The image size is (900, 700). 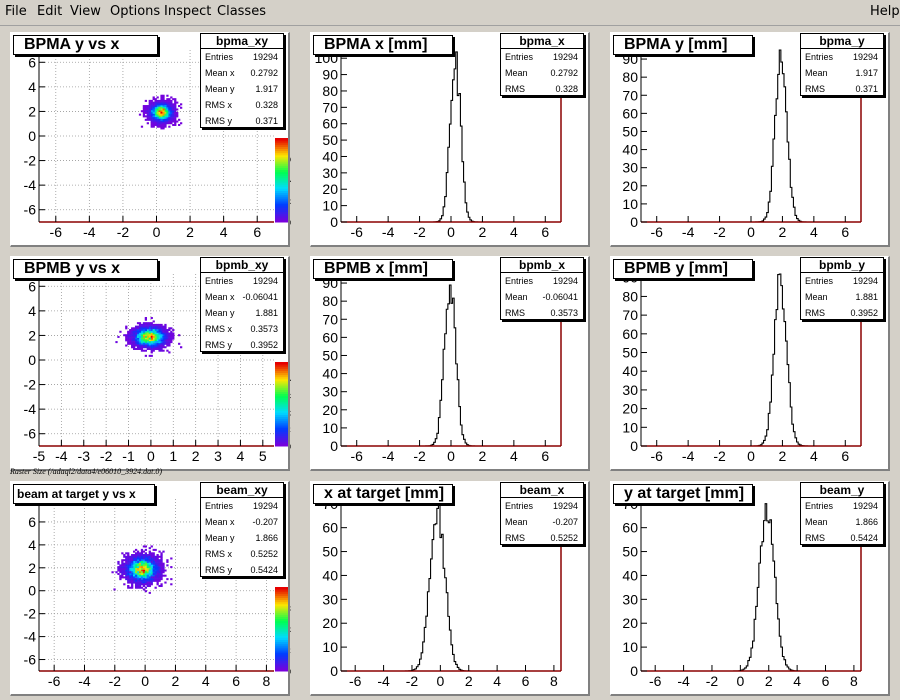 I want to click on menu-file: File, so click(x=16, y=11).